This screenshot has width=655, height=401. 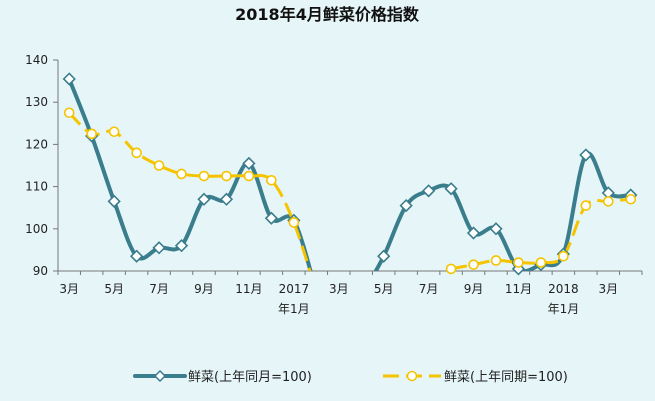 What do you see at coordinates (327, 14) in the screenshot?
I see `chart-title: 2018年4月鲜菜价格指数` at bounding box center [327, 14].